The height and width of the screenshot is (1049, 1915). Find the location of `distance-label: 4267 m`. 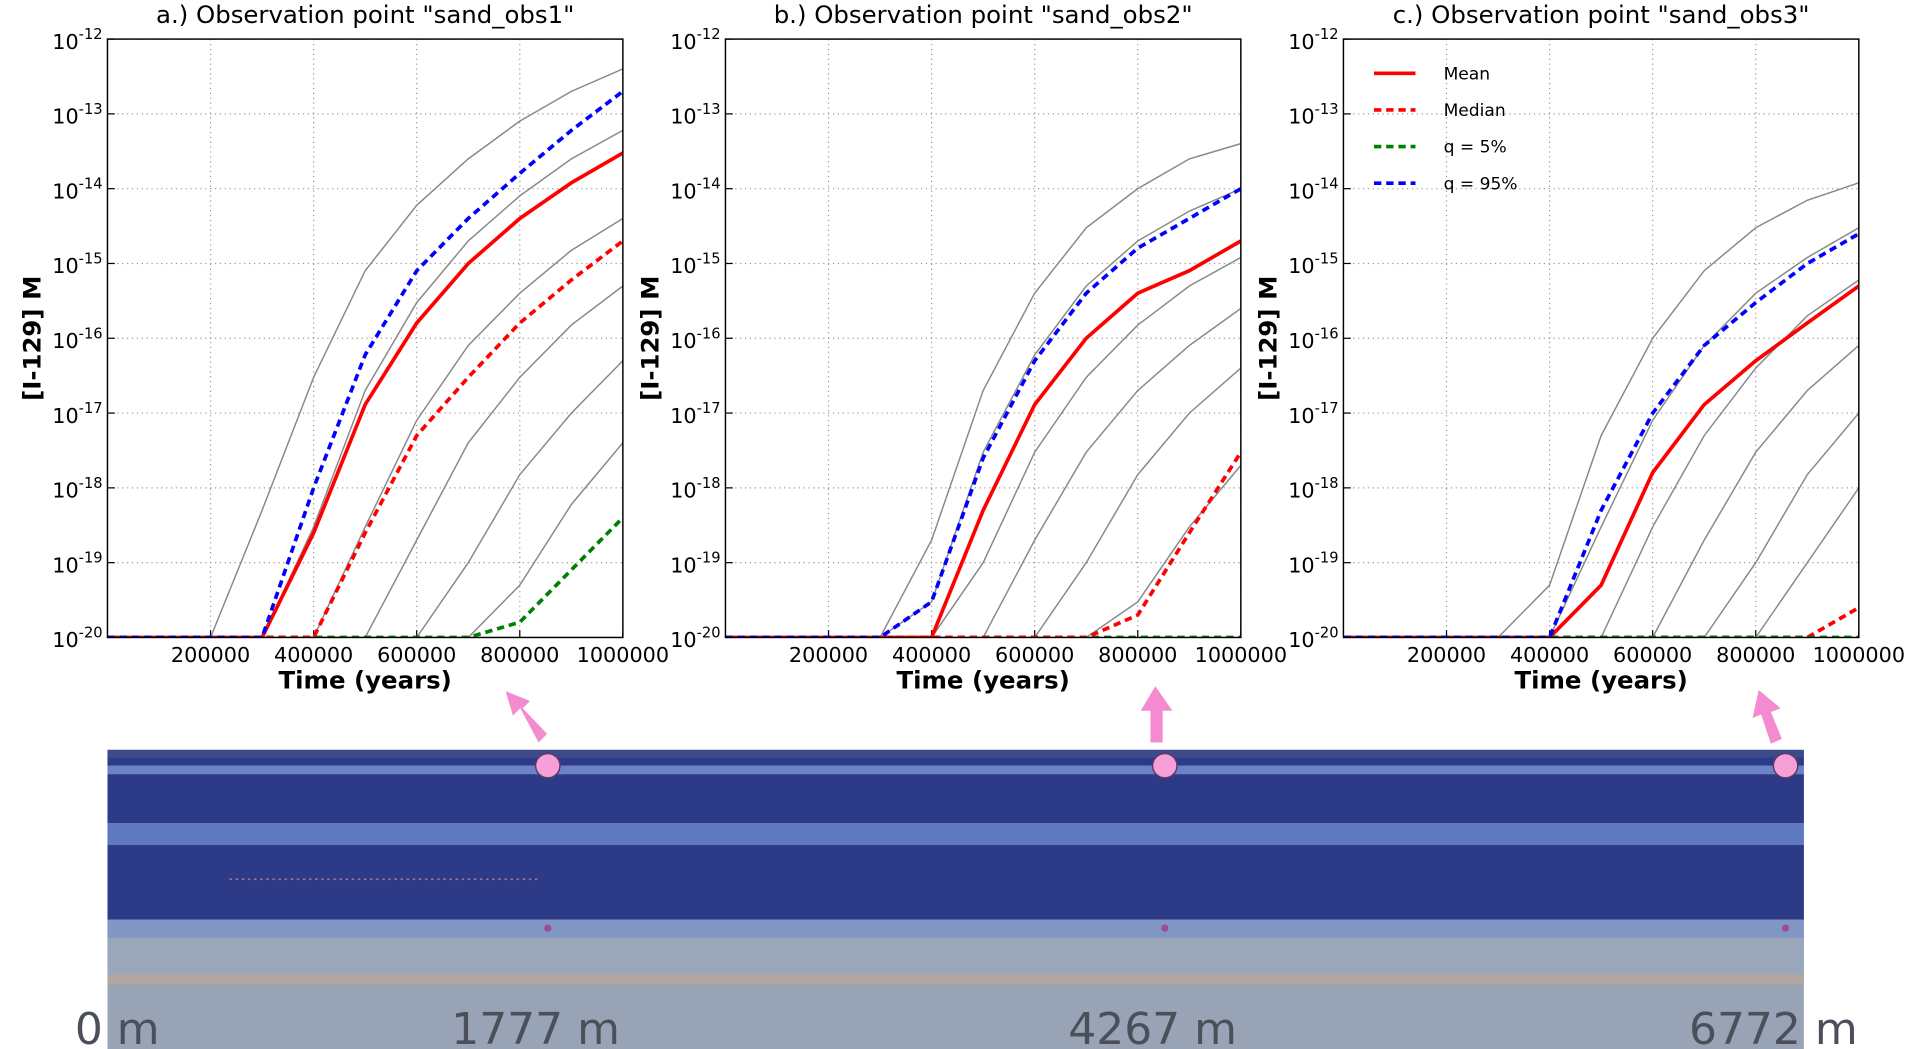

distance-label: 4267 m is located at coordinates (1152, 1026).